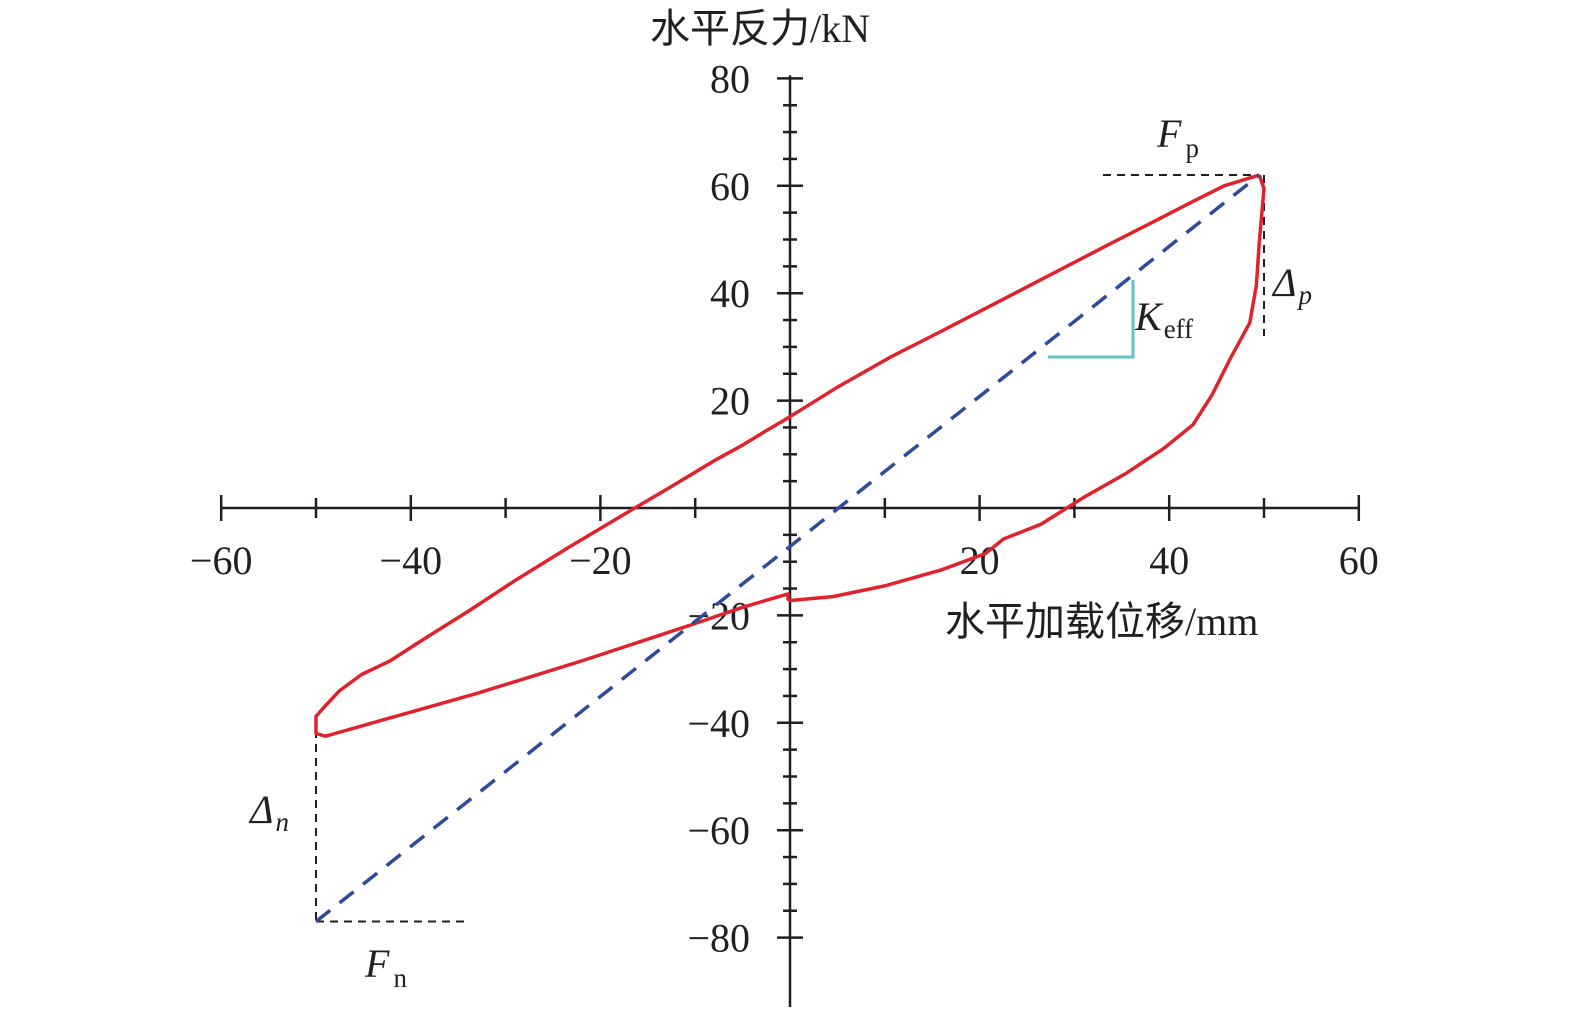 Image resolution: width=1575 pixels, height=1012 pixels. I want to click on x-axis-title: 水平加载位移/mm, so click(1101, 621).